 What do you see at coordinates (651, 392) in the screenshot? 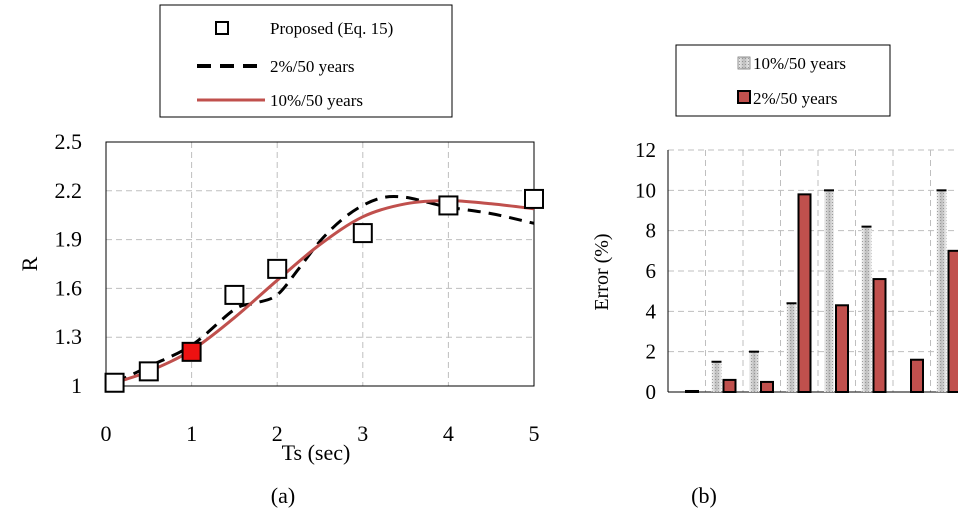
I see `y-tick-label: 0` at bounding box center [651, 392].